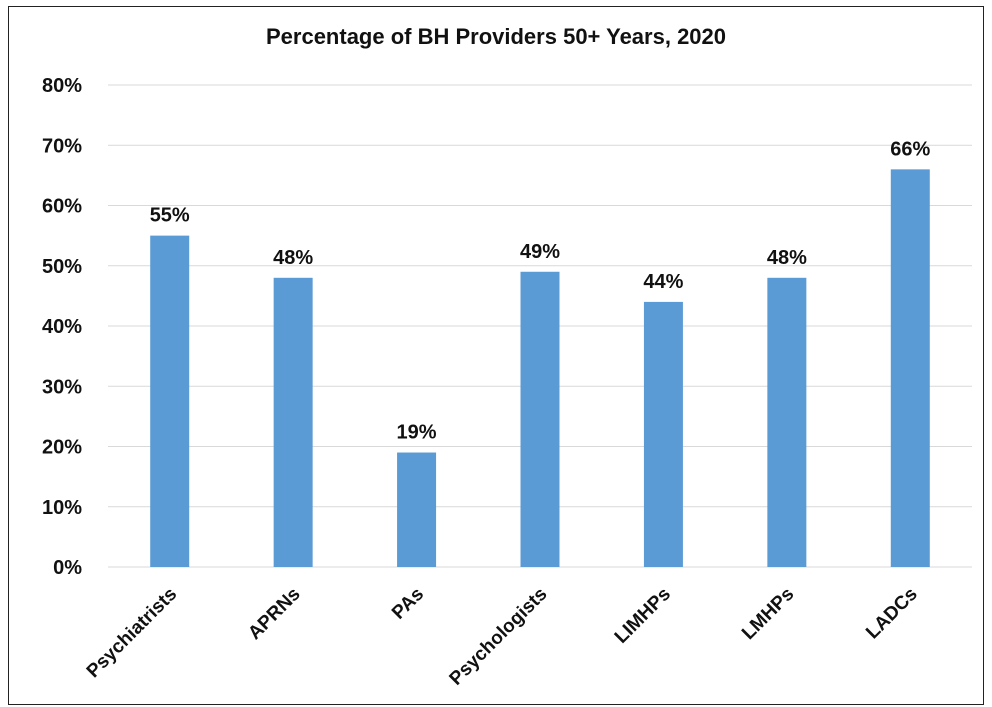  I want to click on y-tick-label: 60%, so click(62, 207).